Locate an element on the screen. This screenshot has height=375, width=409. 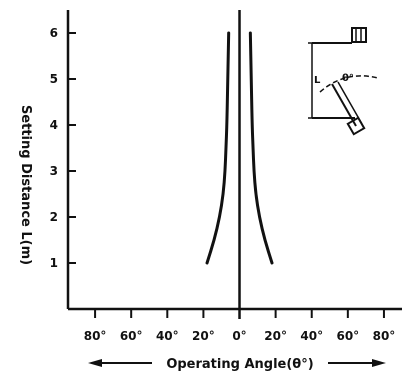
tilted-beam-line is located at coordinates (344, 105).